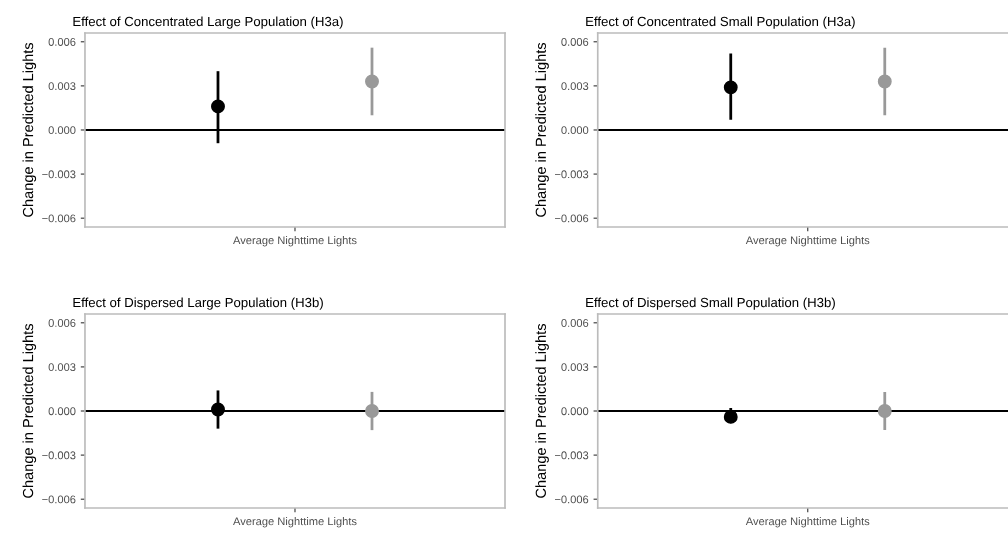 Image resolution: width=1008 pixels, height=536 pixels. Describe the element at coordinates (208, 22) in the screenshot. I see `chart-title: Effect of Concentrated Large Population (H3a)` at that location.